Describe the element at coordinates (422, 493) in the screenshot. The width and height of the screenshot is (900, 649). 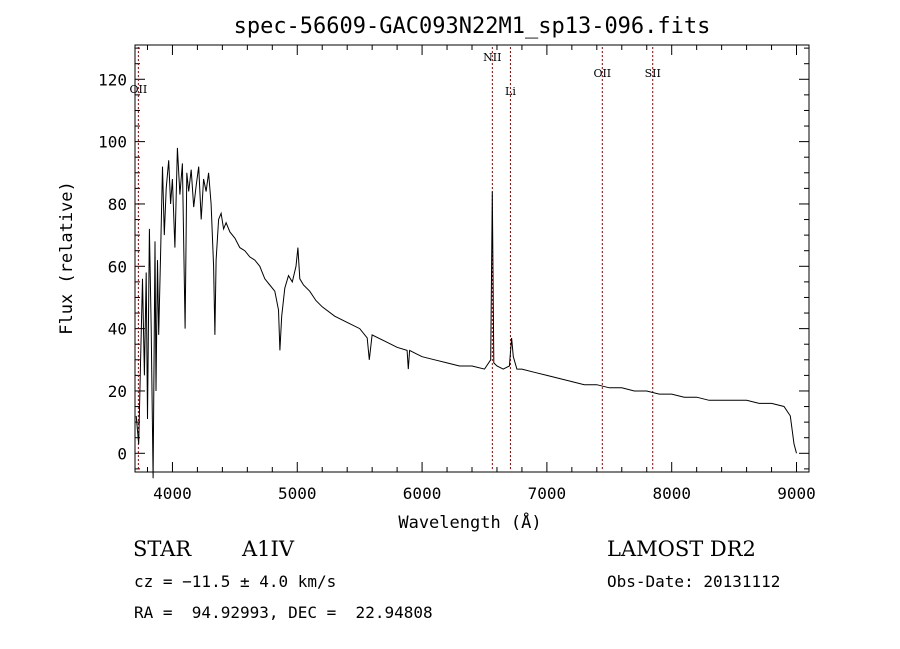
I see `x-tick-label: 6000` at that location.